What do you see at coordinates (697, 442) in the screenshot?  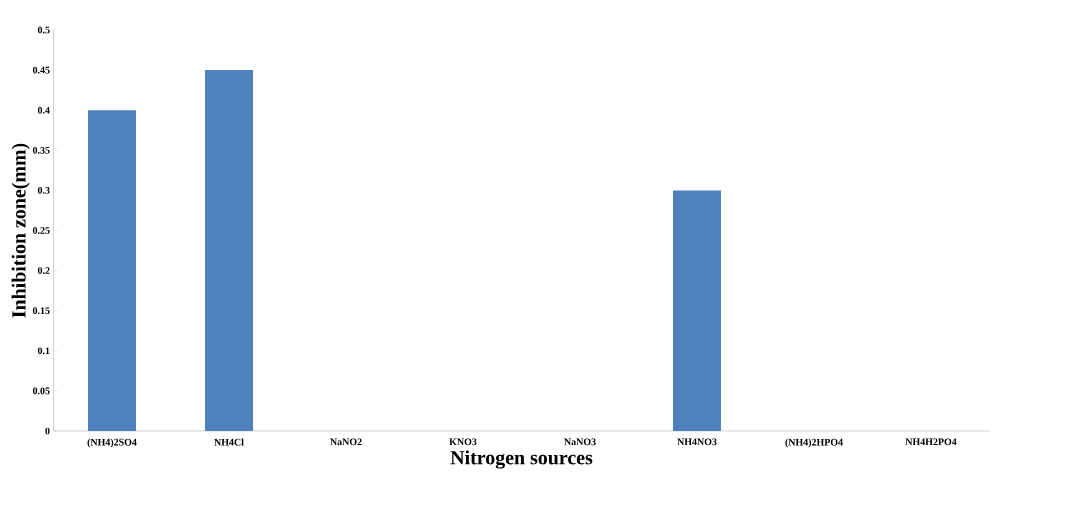 I see `x-tick-label: NH4NO3` at bounding box center [697, 442].